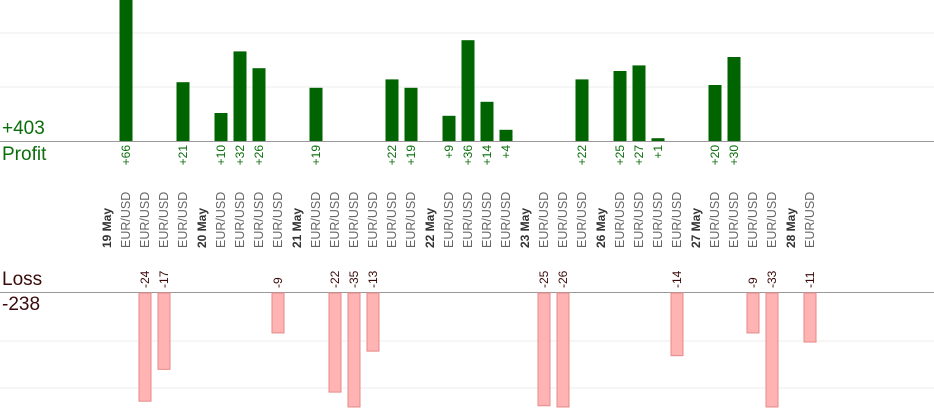  Describe the element at coordinates (335, 279) in the screenshot. I see `loss-value-label: -22` at that location.